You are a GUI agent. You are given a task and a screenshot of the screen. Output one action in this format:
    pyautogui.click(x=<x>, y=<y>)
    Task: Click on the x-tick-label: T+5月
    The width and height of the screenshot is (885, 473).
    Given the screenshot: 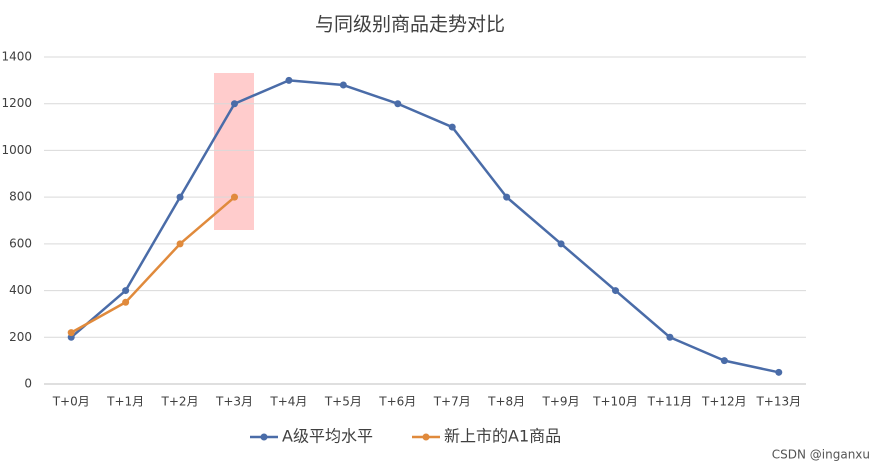 What is the action you would take?
    pyautogui.click(x=343, y=402)
    